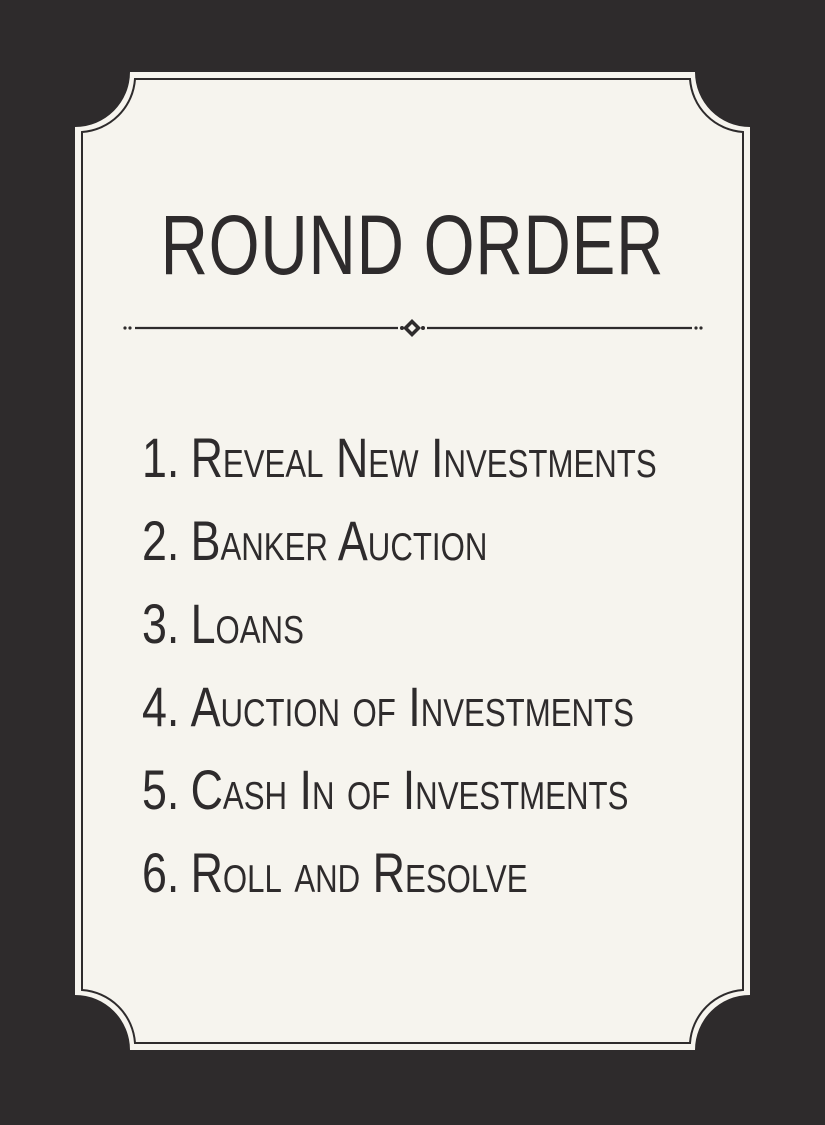  I want to click on step-label: Auction of Investments, so click(412, 706).